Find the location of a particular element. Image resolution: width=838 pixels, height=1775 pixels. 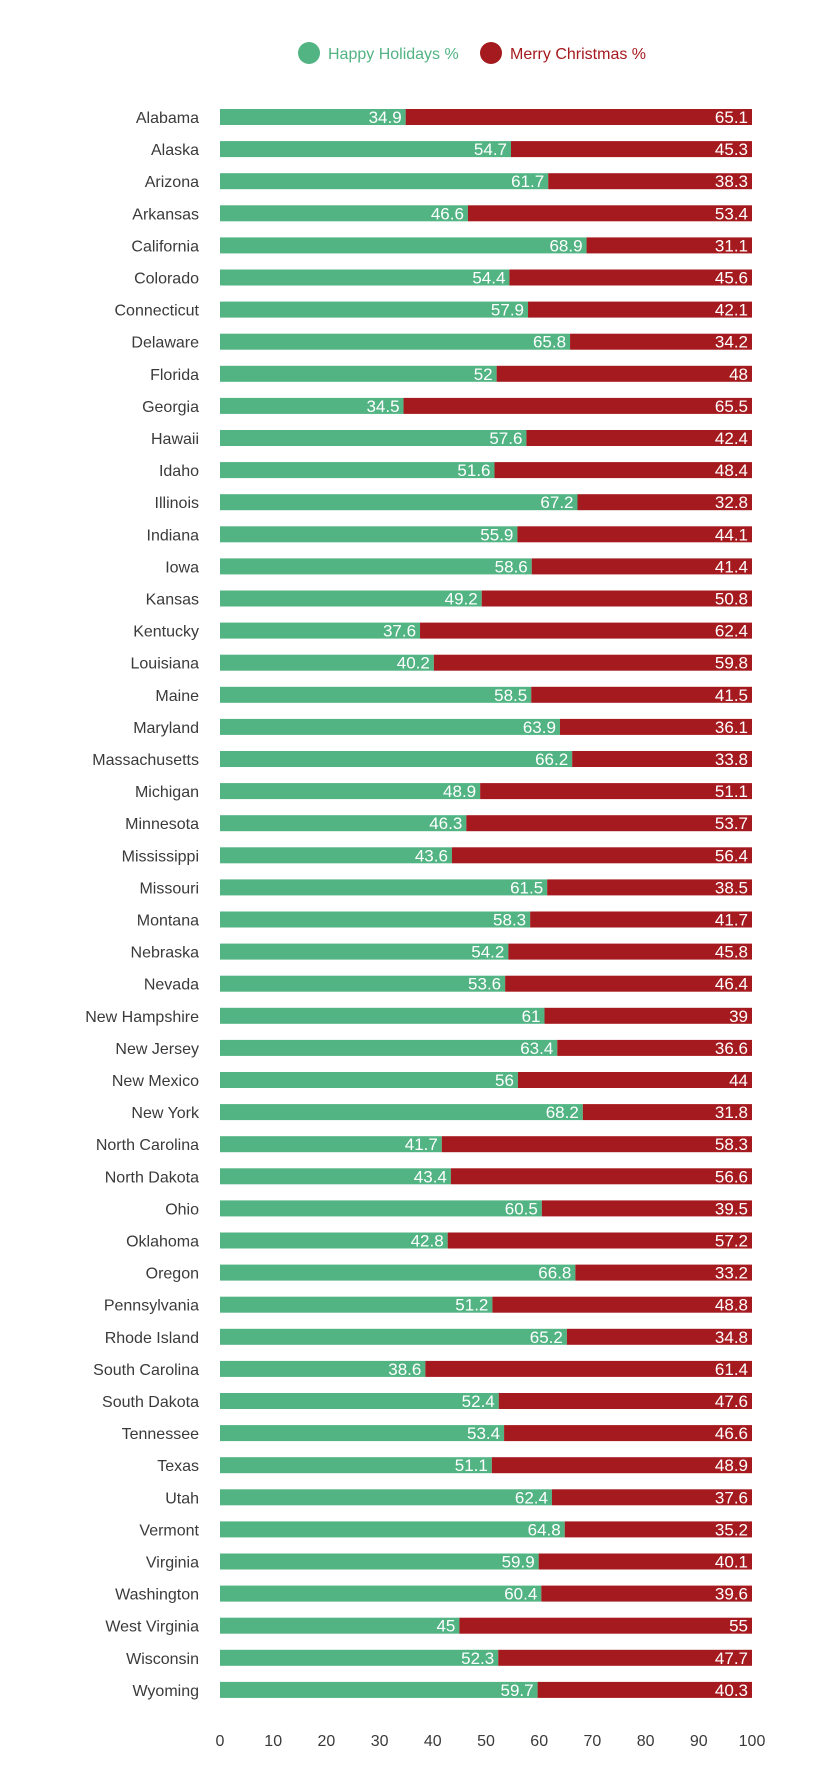

value-label-merry-christmas: 56.4 is located at coordinates (731, 855).